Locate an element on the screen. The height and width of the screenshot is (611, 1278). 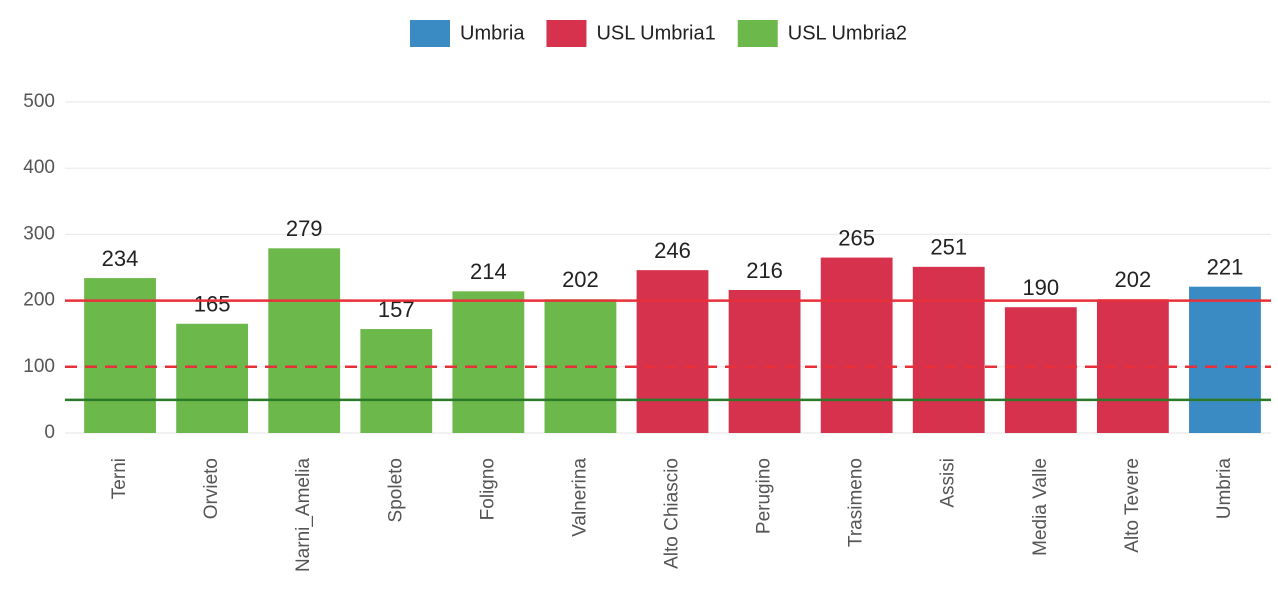
x-tick-label: Valnerina is located at coordinates (579, 497).